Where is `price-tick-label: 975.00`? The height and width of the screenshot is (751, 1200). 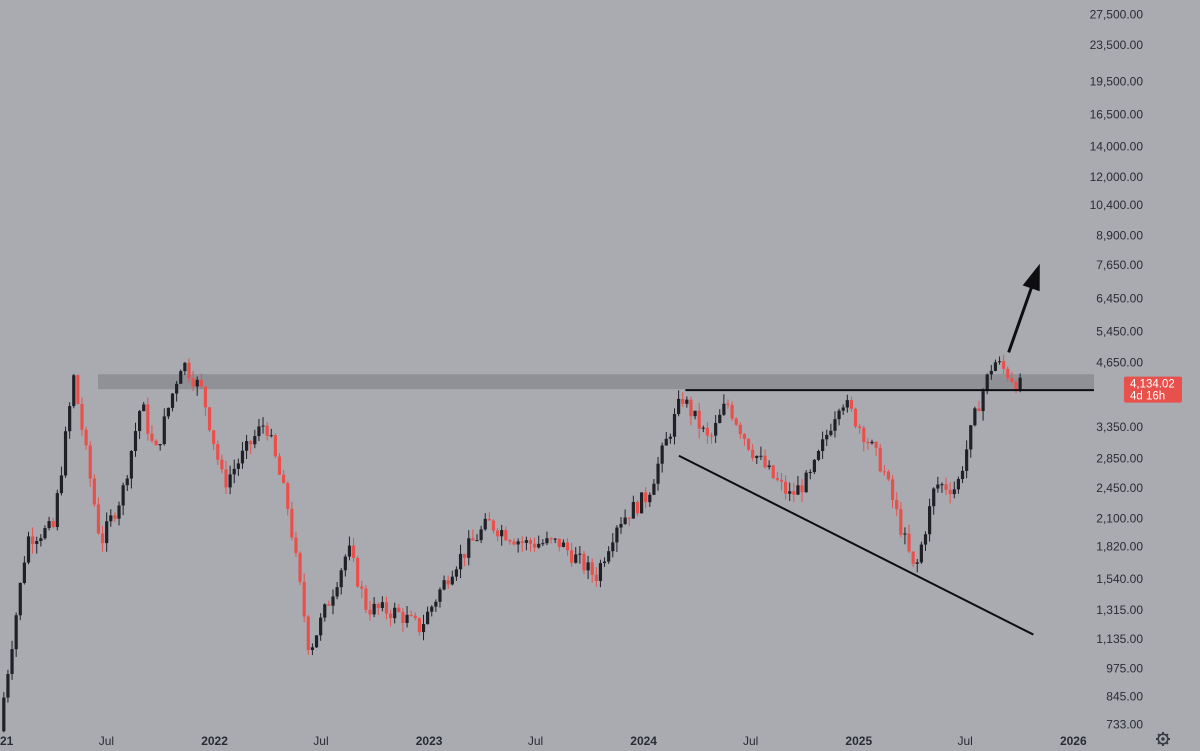 price-tick-label: 975.00 is located at coordinates (1124, 669).